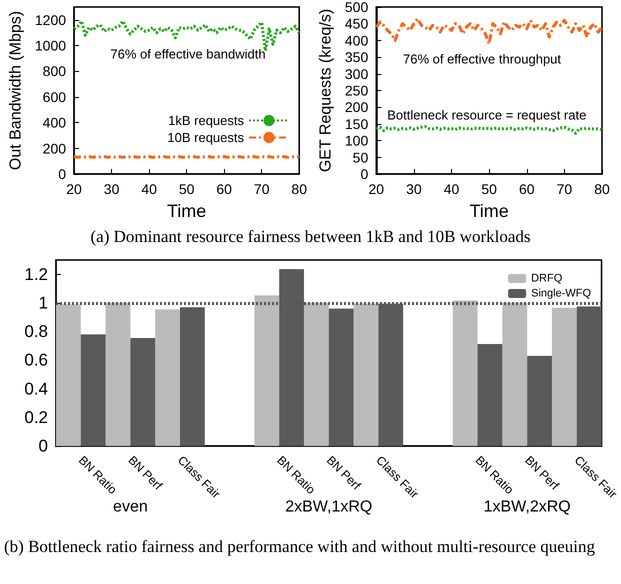  I want to click on y-tick-label: 1000, so click(50, 46).